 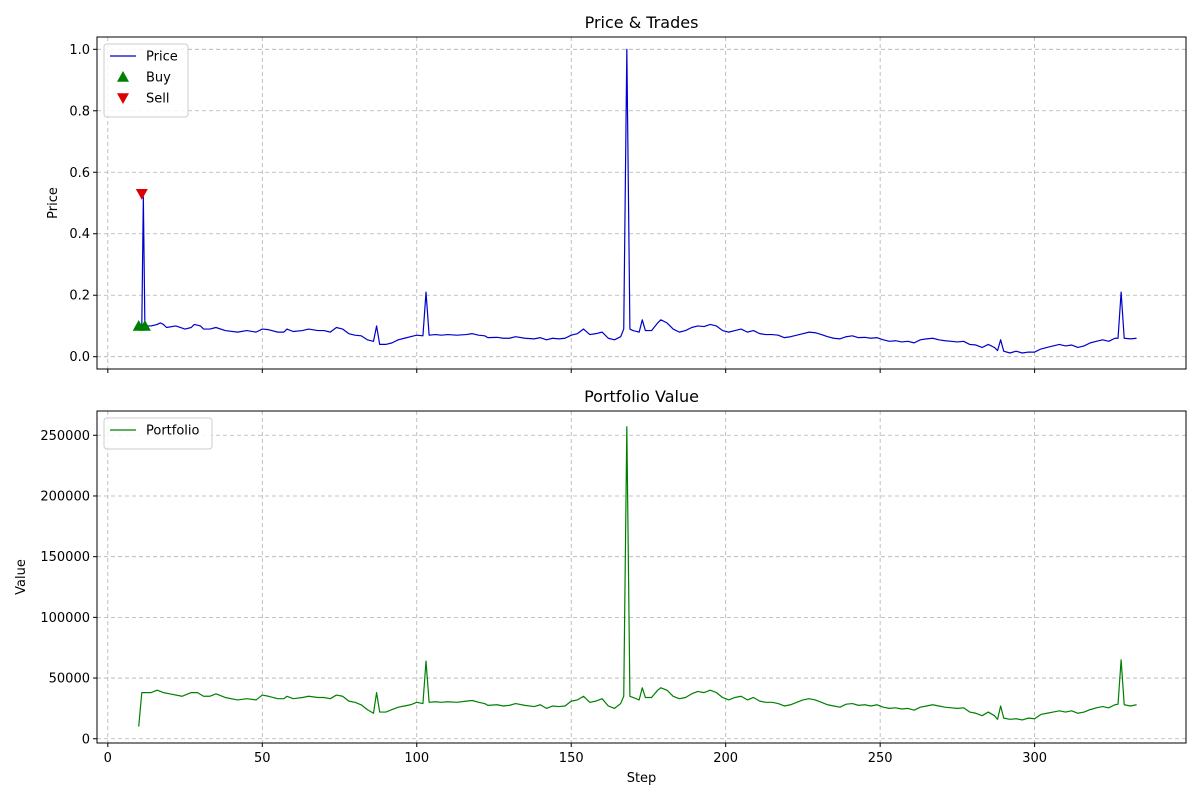 I want to click on chart-2-x-tick-label: 200, so click(x=725, y=758).